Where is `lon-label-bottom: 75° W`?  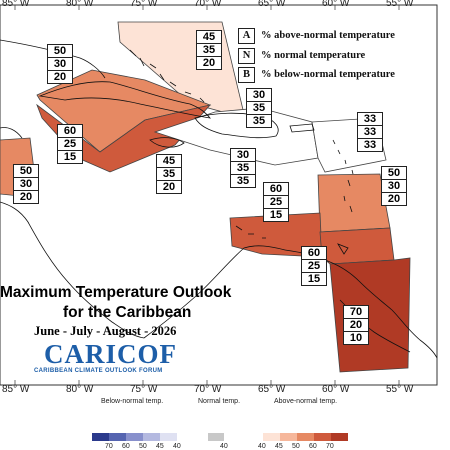
lon-label-bottom: 75° W is located at coordinates (144, 389).